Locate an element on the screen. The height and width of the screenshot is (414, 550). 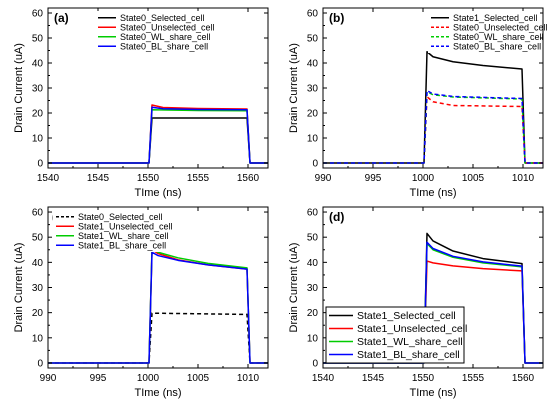
panel-label: (a) is located at coordinates (61, 18).